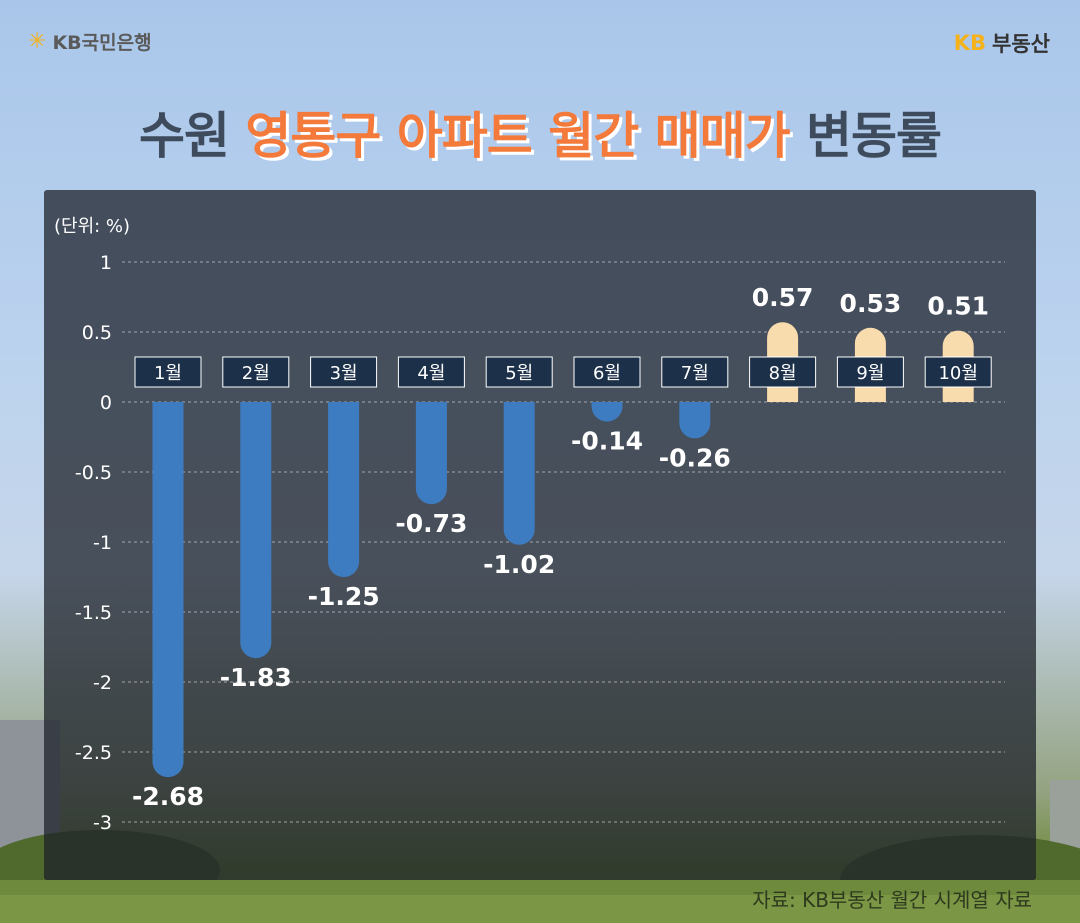  Describe the element at coordinates (93, 613) in the screenshot. I see `y-tick-label: -1.5` at that location.